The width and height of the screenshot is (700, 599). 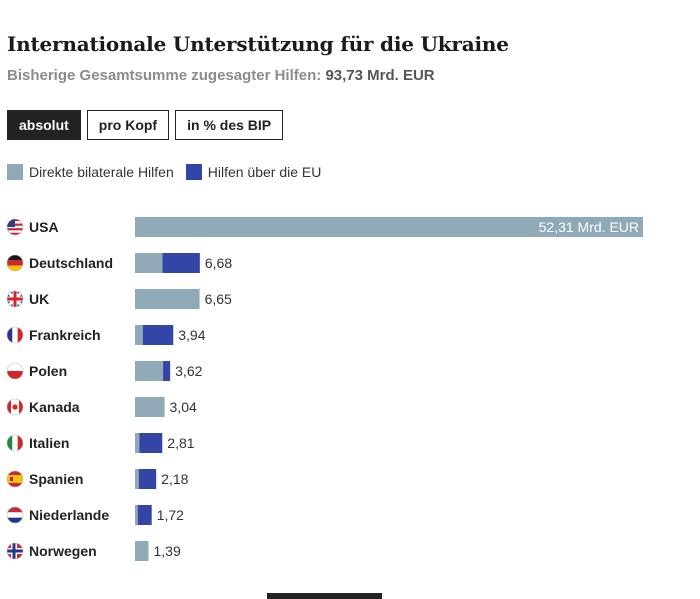 I want to click on ca-flag-ring, so click(x=15, y=407).